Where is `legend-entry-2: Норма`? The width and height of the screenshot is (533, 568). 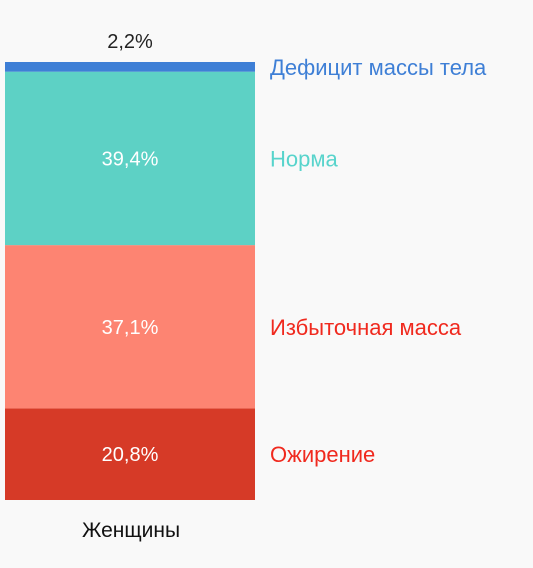
legend-entry-2: Норма is located at coordinates (304, 158).